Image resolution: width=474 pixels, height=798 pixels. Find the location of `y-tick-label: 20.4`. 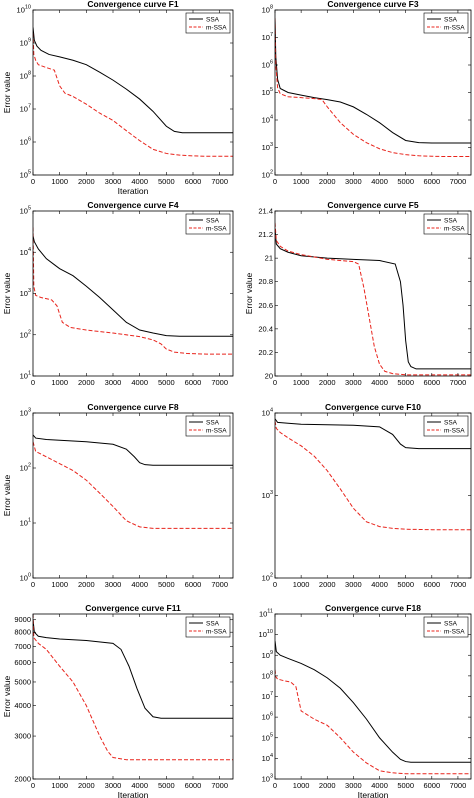

y-tick-label: 20.4 is located at coordinates (265, 328).